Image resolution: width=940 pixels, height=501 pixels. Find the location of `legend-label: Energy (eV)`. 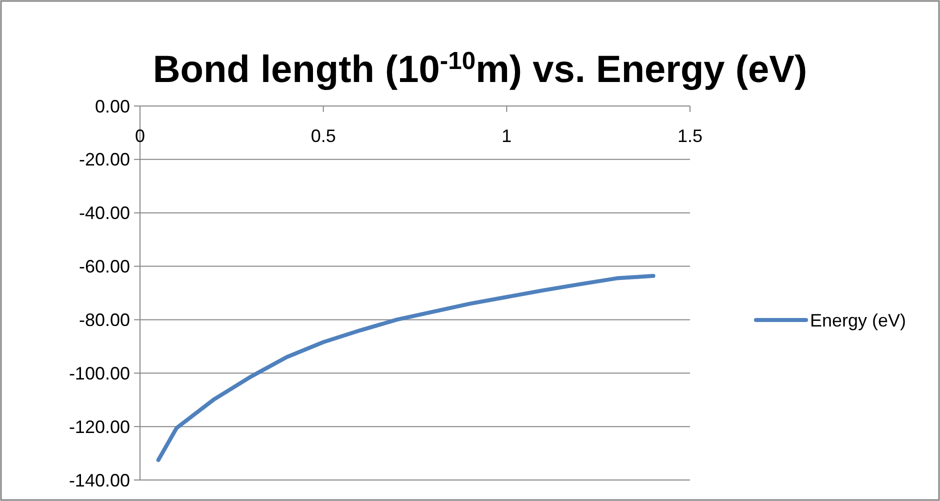

legend-label: Energy (eV) is located at coordinates (858, 320).